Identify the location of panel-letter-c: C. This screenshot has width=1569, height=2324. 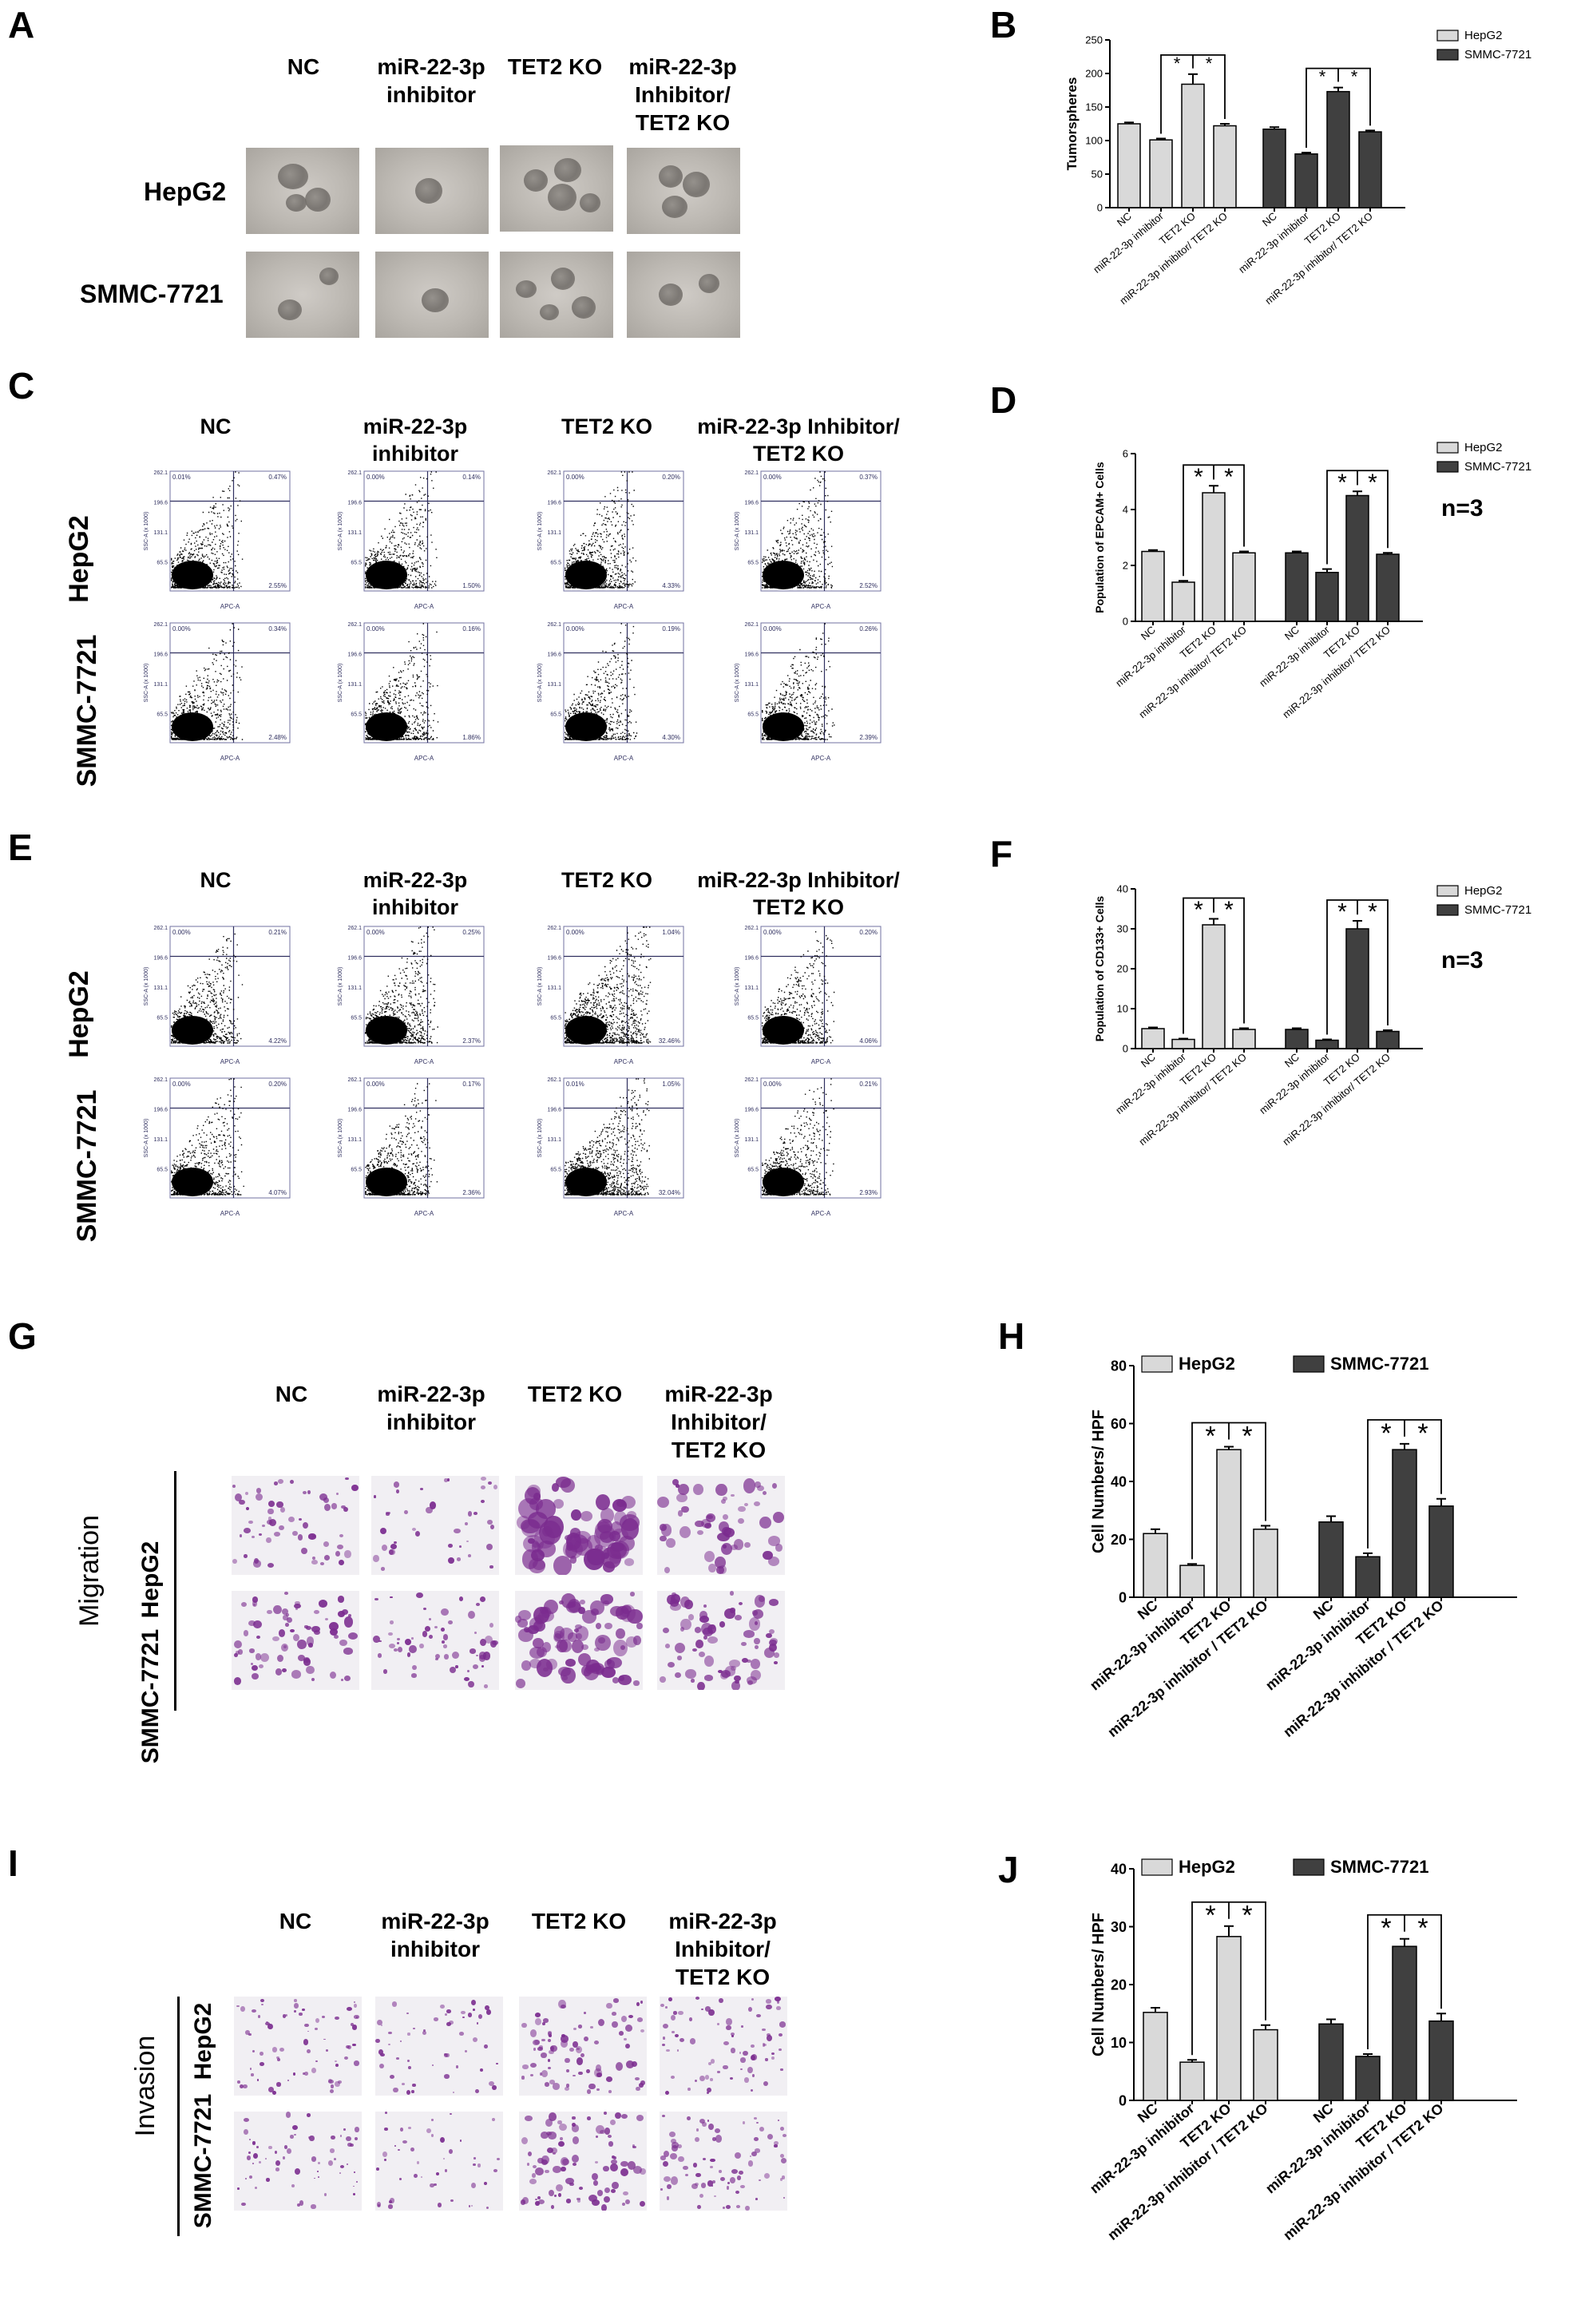
(21, 386).